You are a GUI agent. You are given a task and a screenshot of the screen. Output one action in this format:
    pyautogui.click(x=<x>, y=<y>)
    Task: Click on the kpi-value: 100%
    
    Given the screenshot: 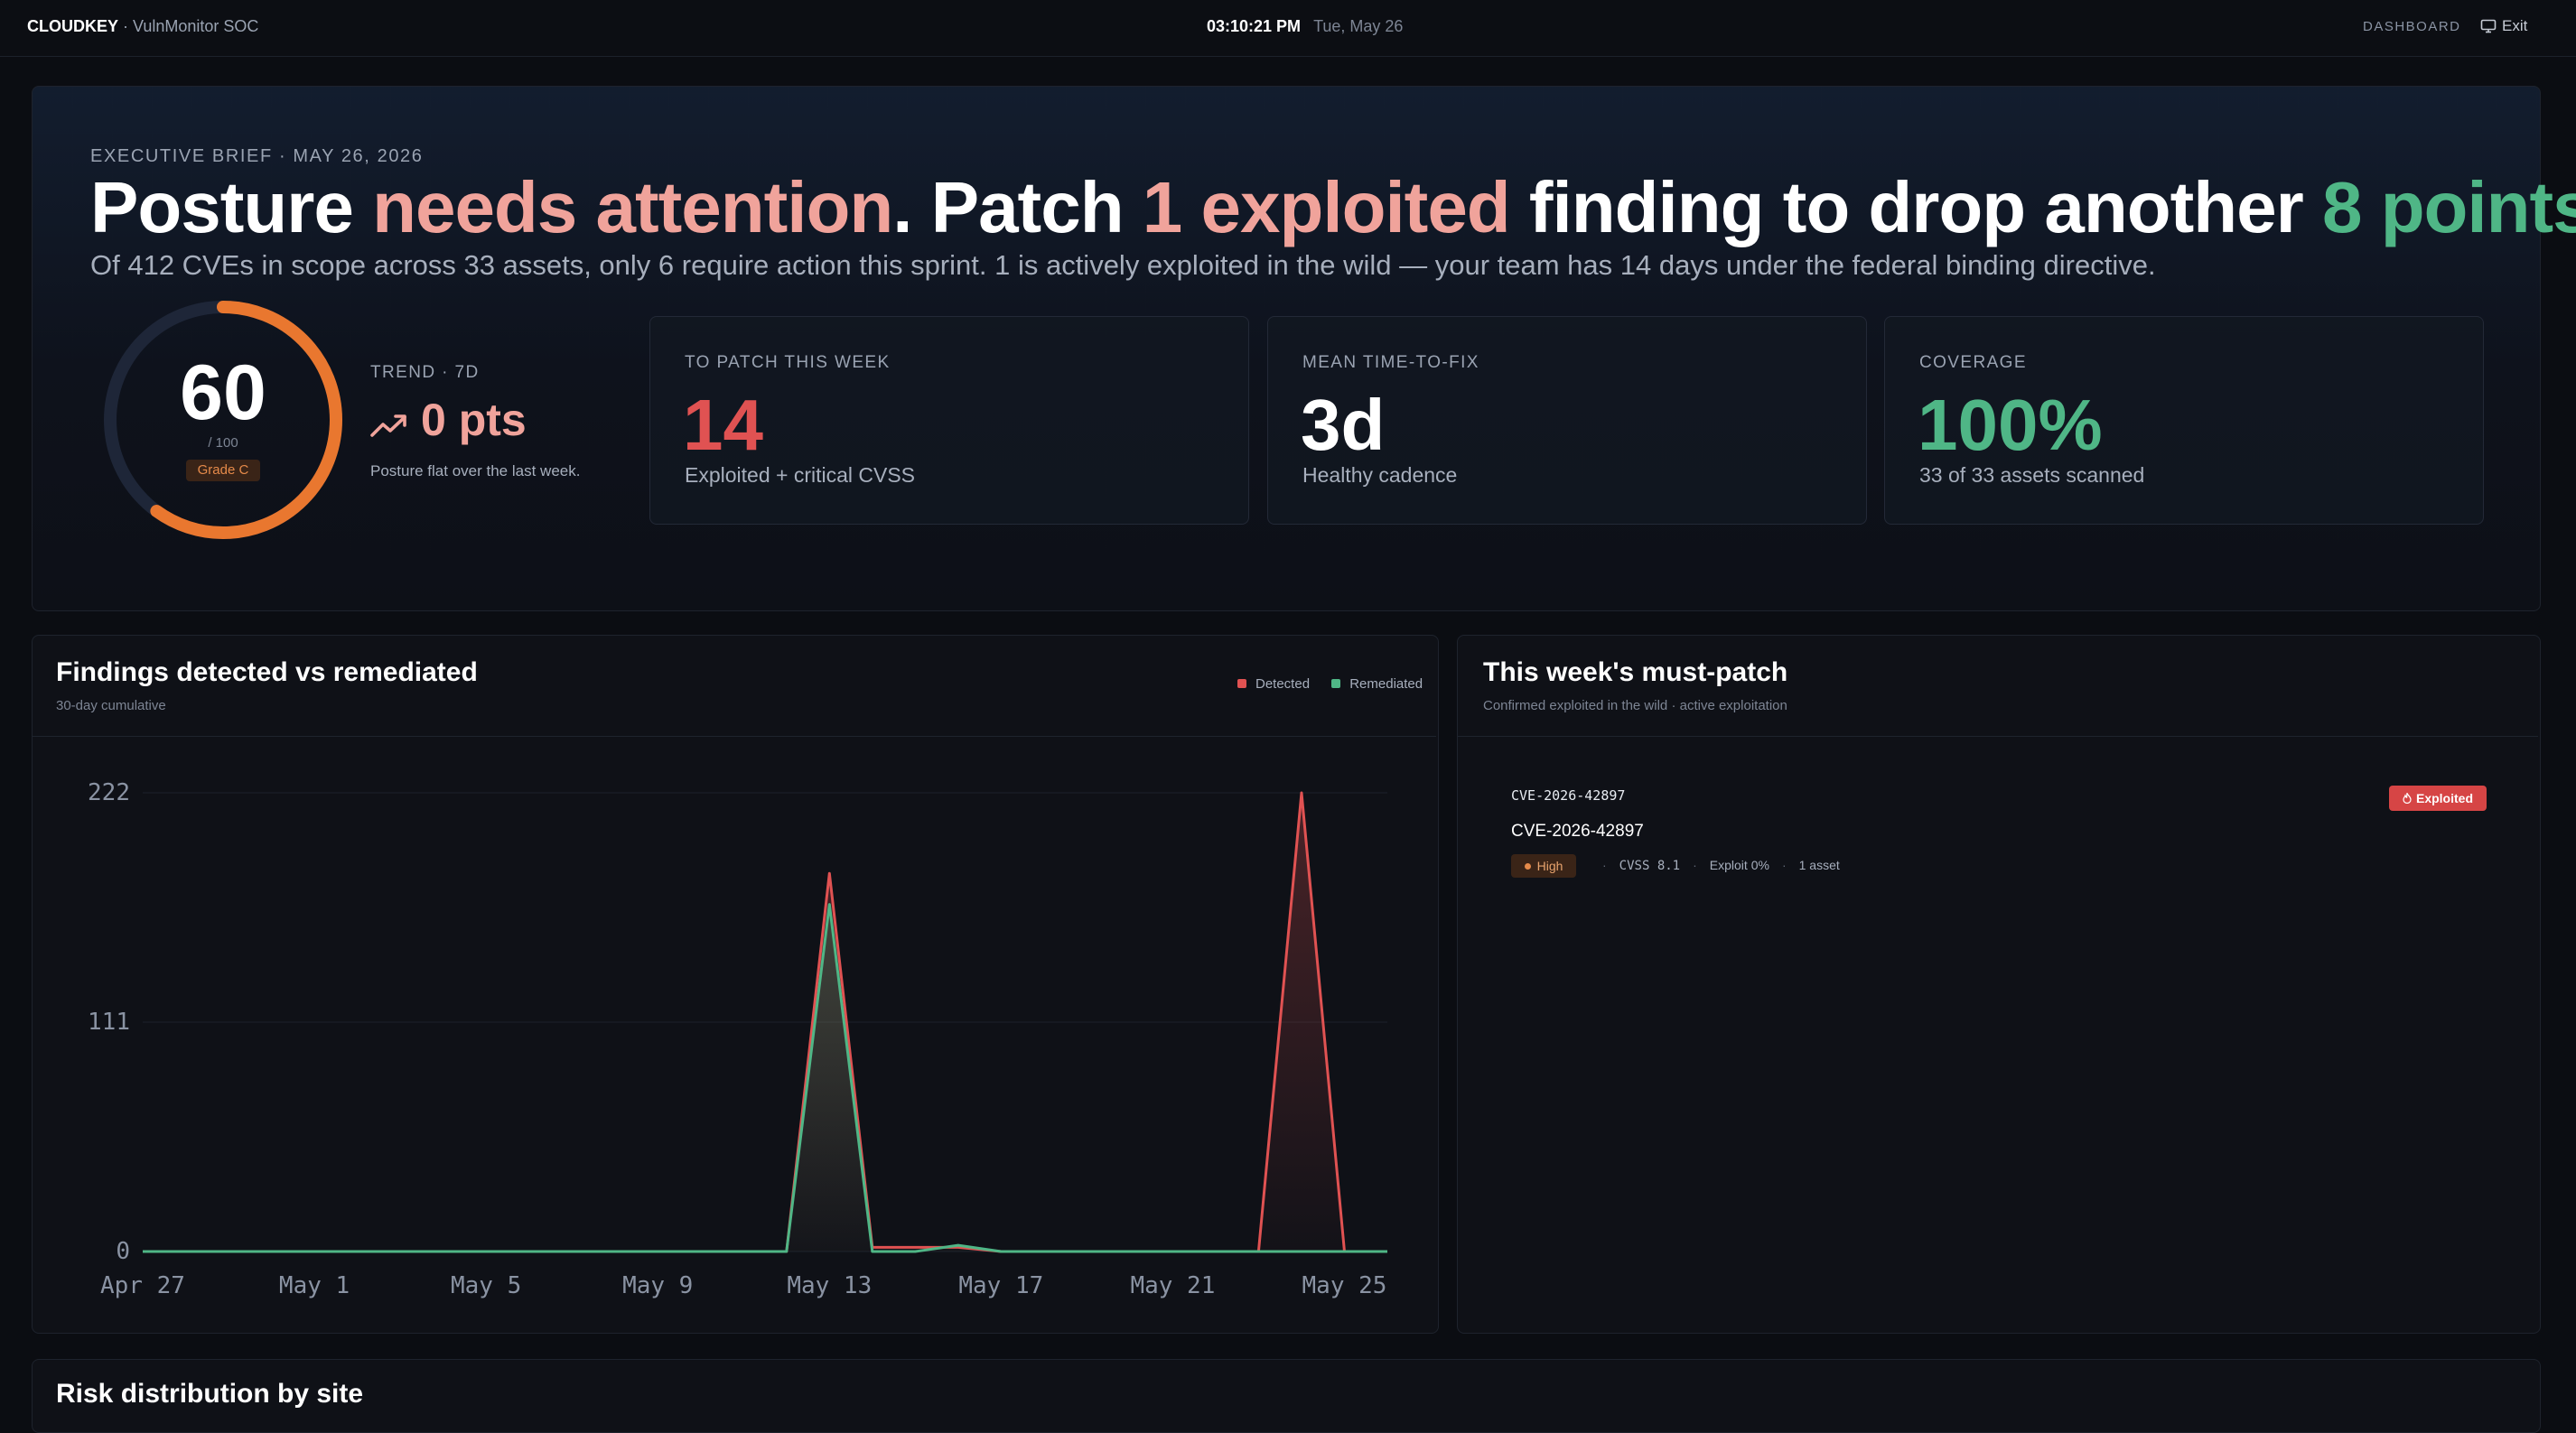 What is the action you would take?
    pyautogui.click(x=2010, y=425)
    